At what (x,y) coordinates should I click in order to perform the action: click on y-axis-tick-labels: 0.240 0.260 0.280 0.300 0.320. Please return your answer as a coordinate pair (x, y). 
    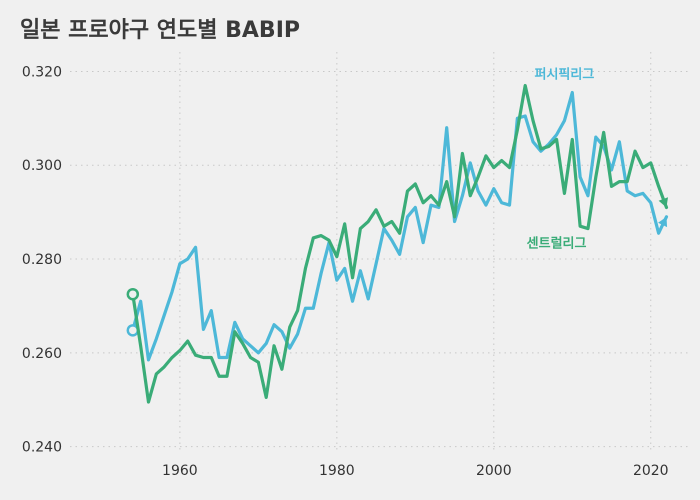
    Looking at the image, I should click on (42, 259).